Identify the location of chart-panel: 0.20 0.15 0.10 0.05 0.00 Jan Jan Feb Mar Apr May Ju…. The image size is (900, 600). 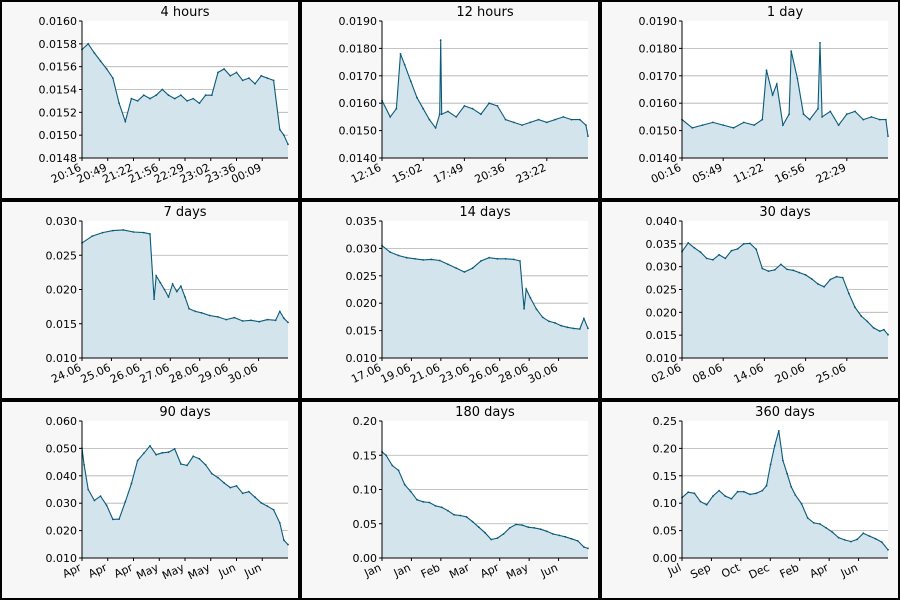
(450, 500).